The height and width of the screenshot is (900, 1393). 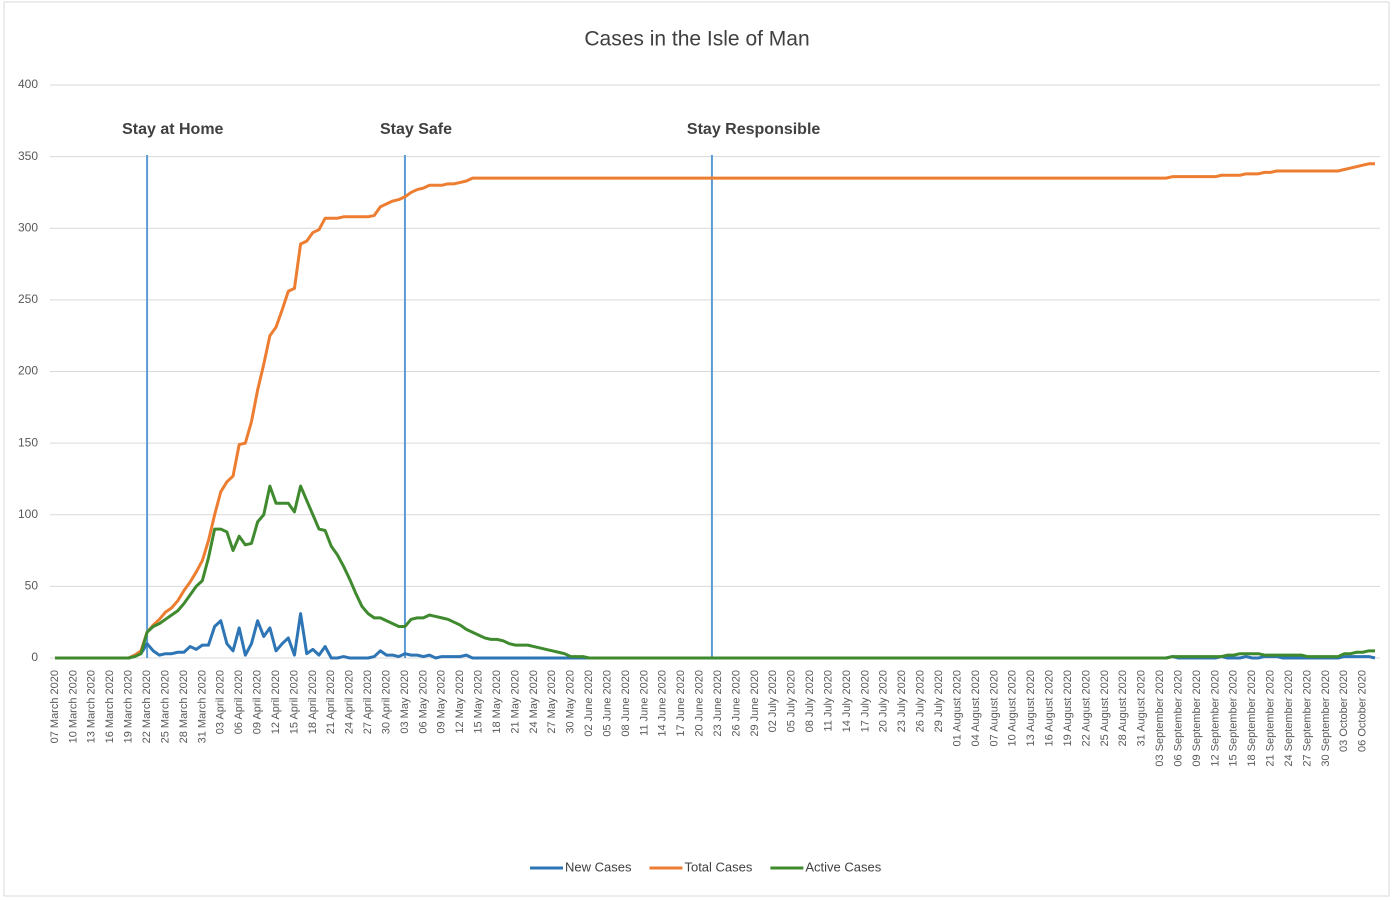 I want to click on legend-label: Active Cases, so click(x=843, y=866).